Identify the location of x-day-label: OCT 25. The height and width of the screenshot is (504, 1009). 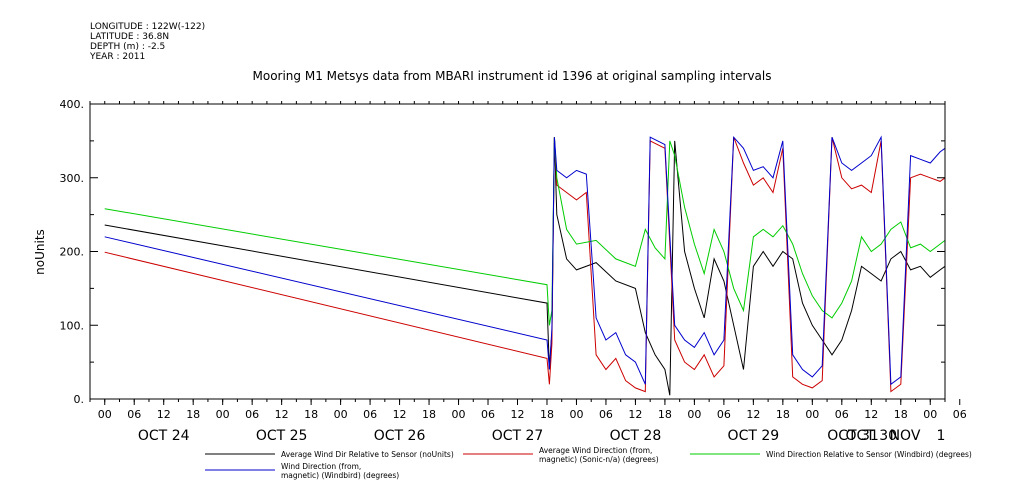
(282, 436).